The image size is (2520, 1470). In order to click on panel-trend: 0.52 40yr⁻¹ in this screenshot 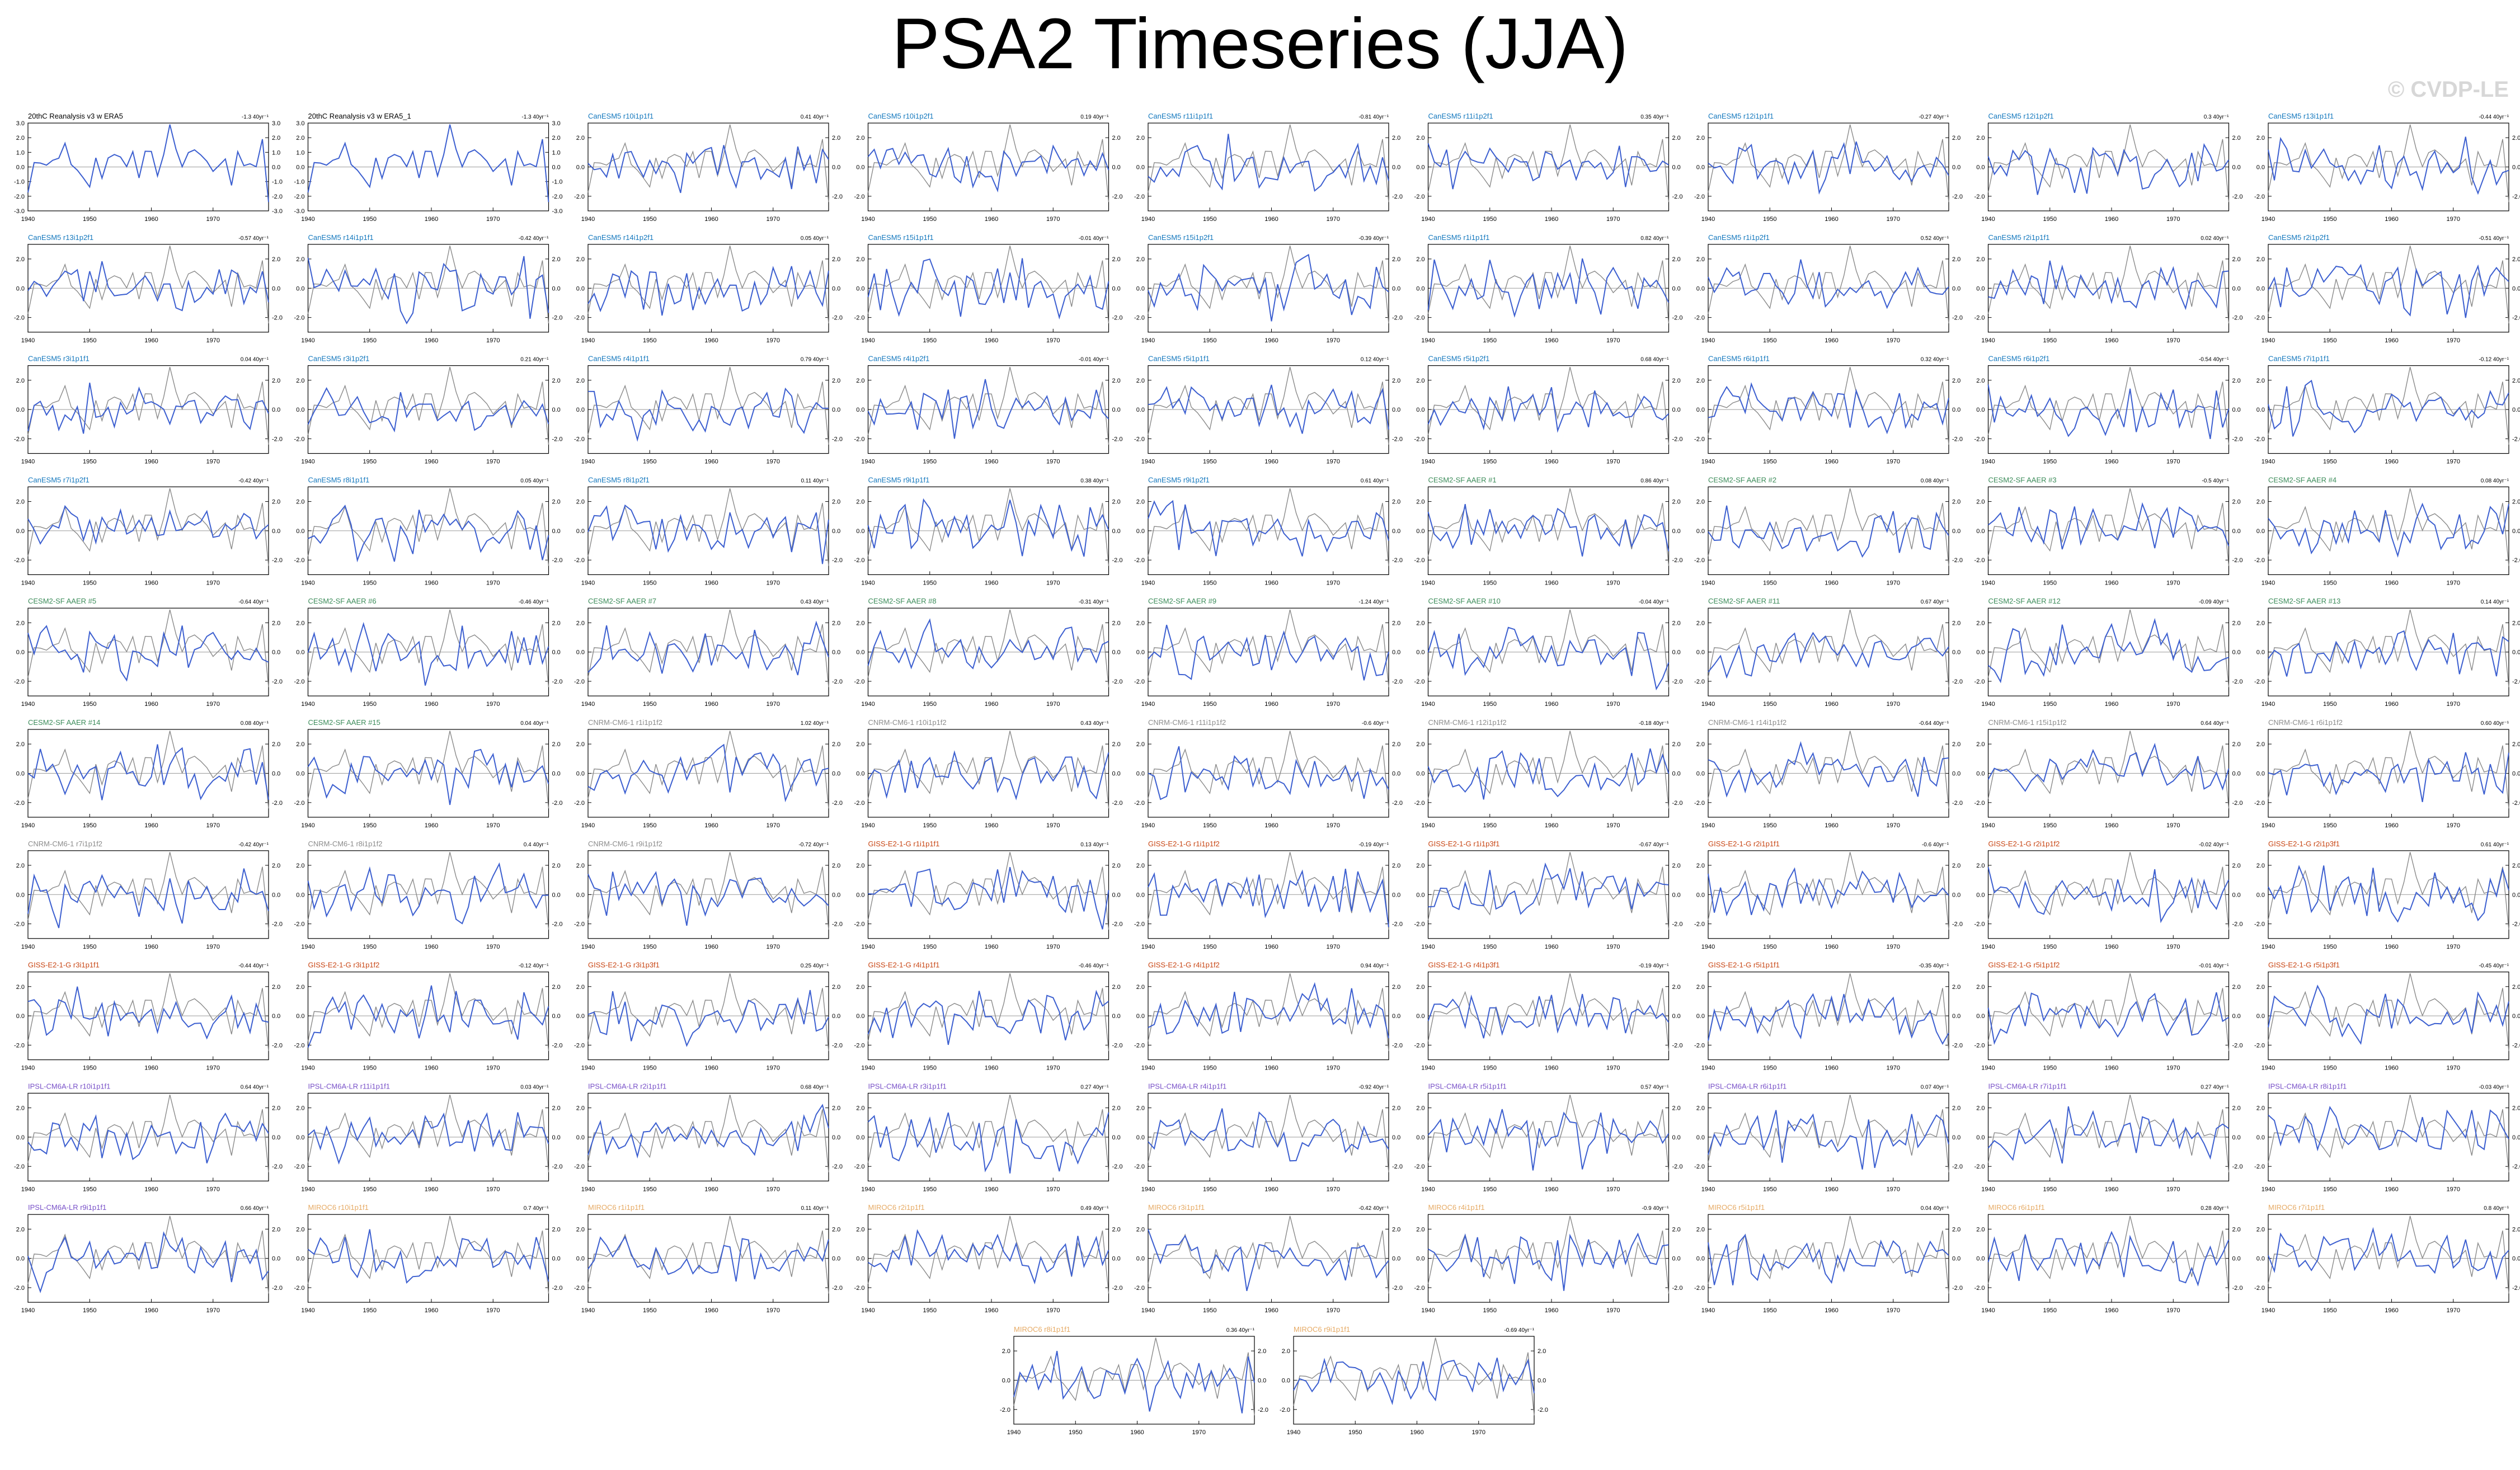, I will do `click(1935, 238)`.